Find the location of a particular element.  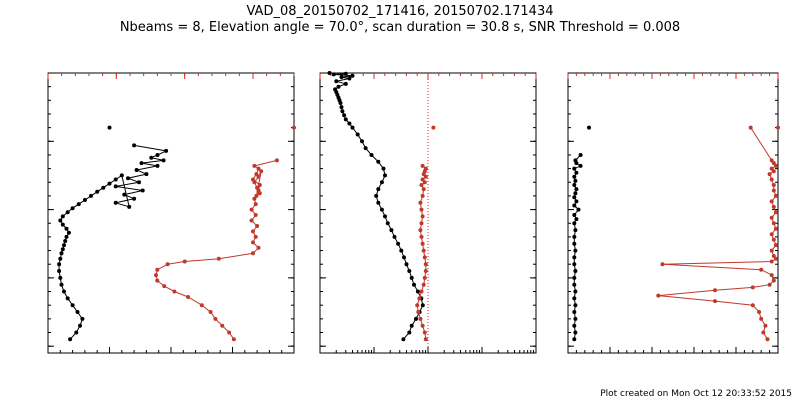

series-line-correlation is located at coordinates (717, 233).